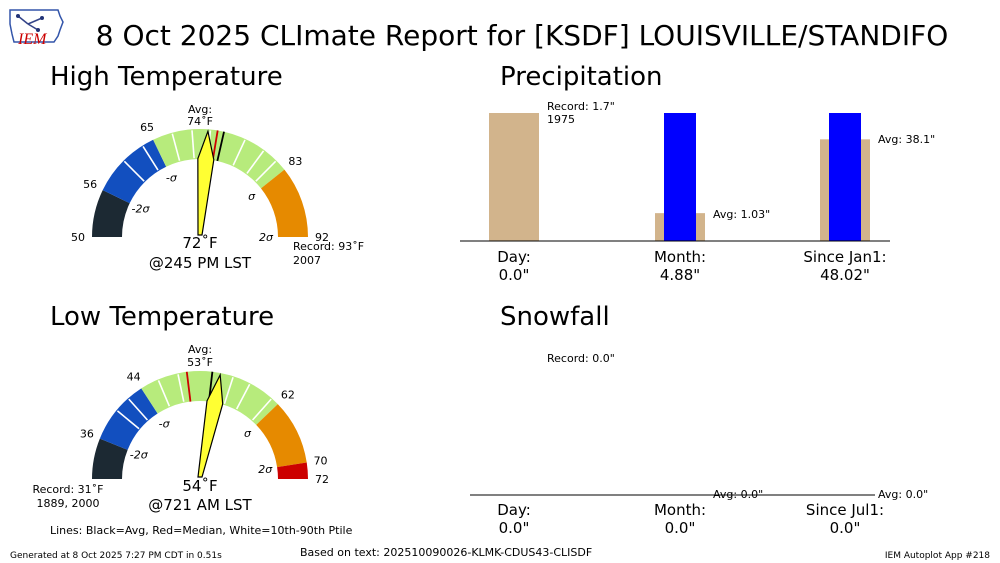  I want to click on low-temp-time: @721 AM LST, so click(200, 505).